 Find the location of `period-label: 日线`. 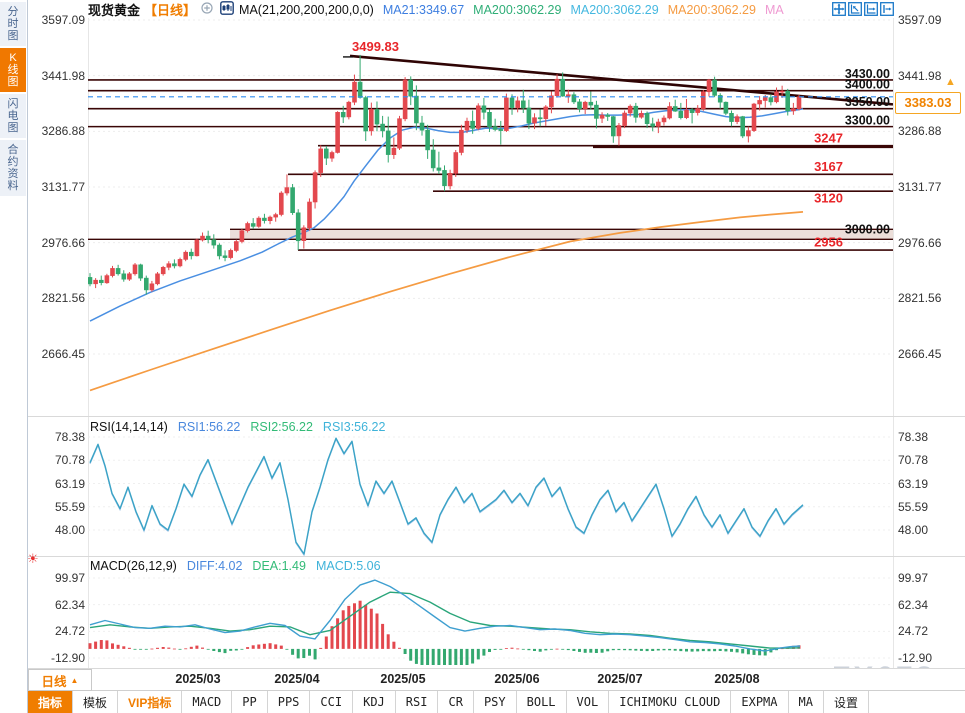

period-label: 日线 is located at coordinates (54, 681).